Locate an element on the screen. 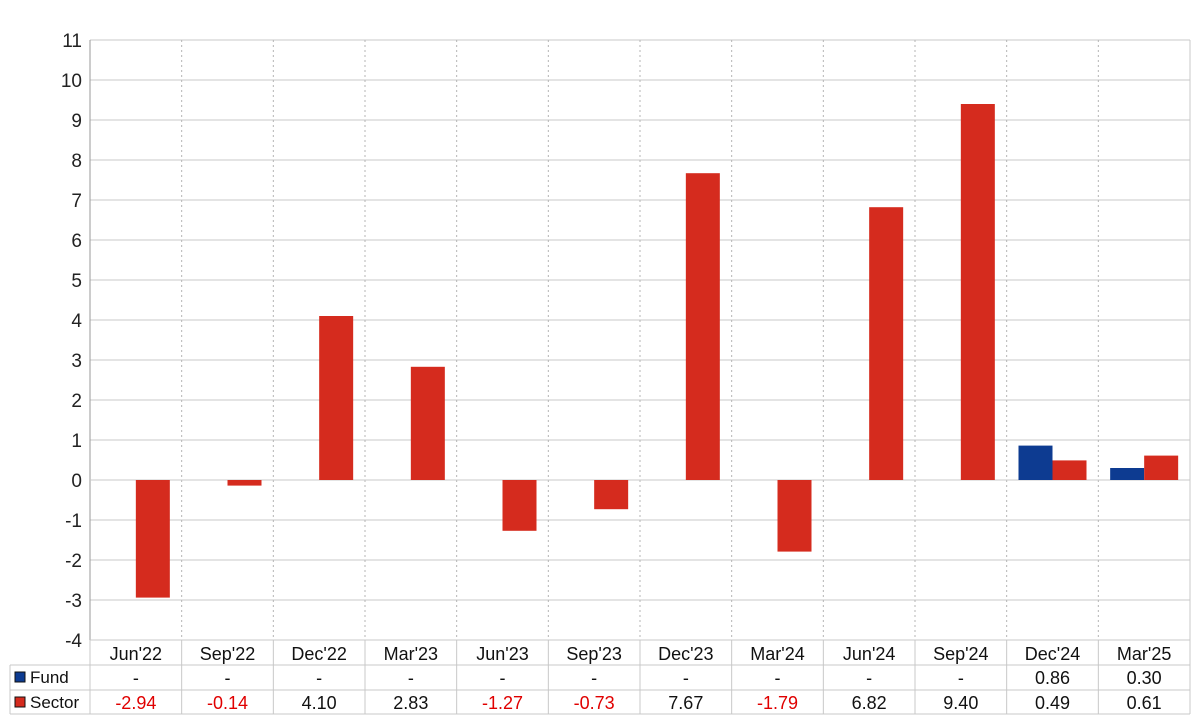  x-tick-label: Mar'25 is located at coordinates (1144, 654).